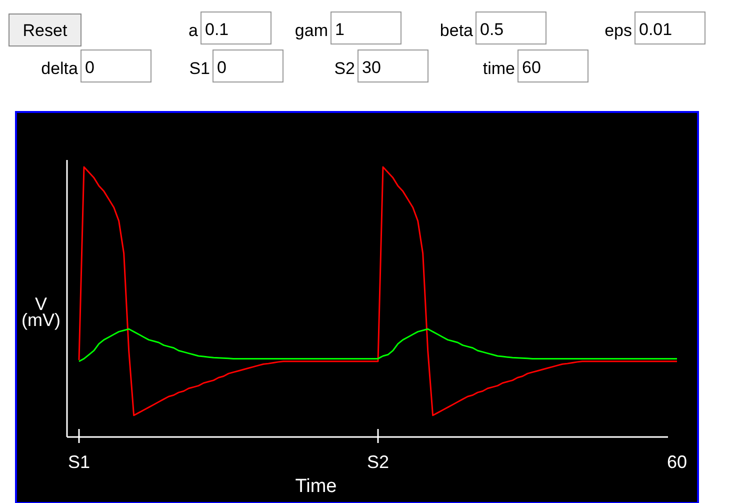  Describe the element at coordinates (378, 462) in the screenshot. I see `x-tick-label: S2` at that location.